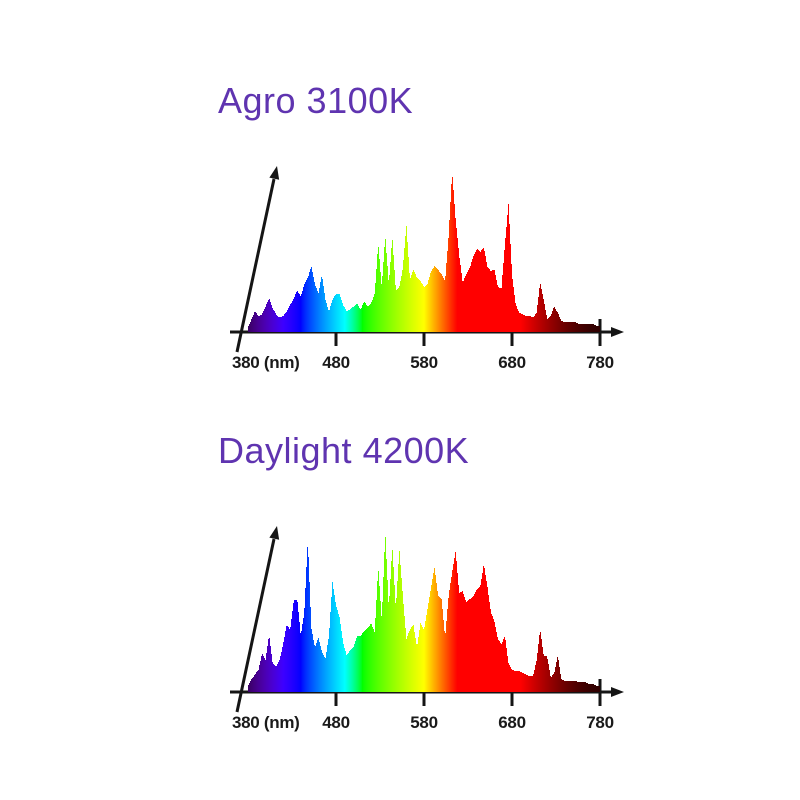 Image resolution: width=800 pixels, height=800 pixels. I want to click on agro-spectrum-chart: 380 (nm) 480 580 680 780, so click(428, 267).